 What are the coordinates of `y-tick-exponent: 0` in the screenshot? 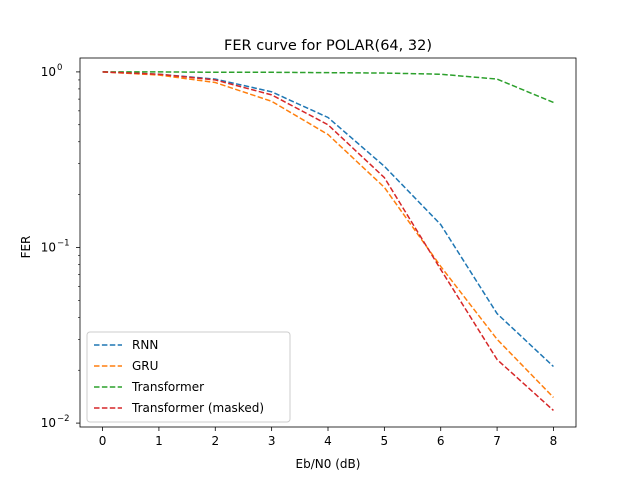 It's located at (59, 68).